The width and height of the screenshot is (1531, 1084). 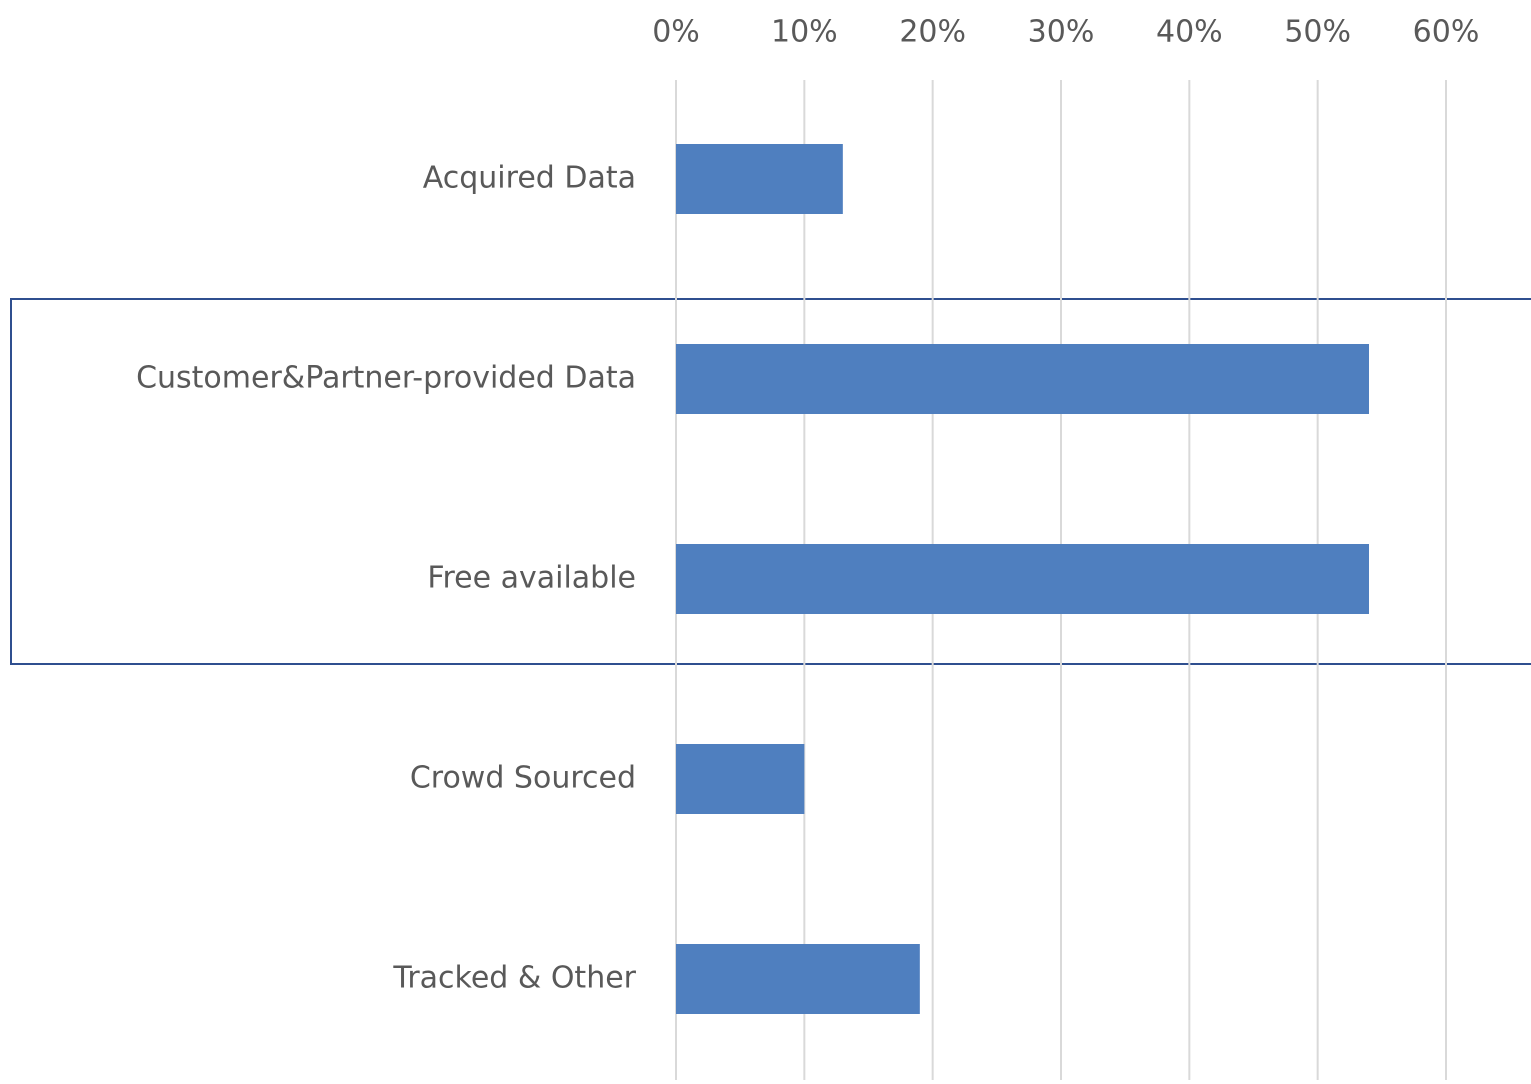 I want to click on x-tick-label: 60%, so click(x=1446, y=32).